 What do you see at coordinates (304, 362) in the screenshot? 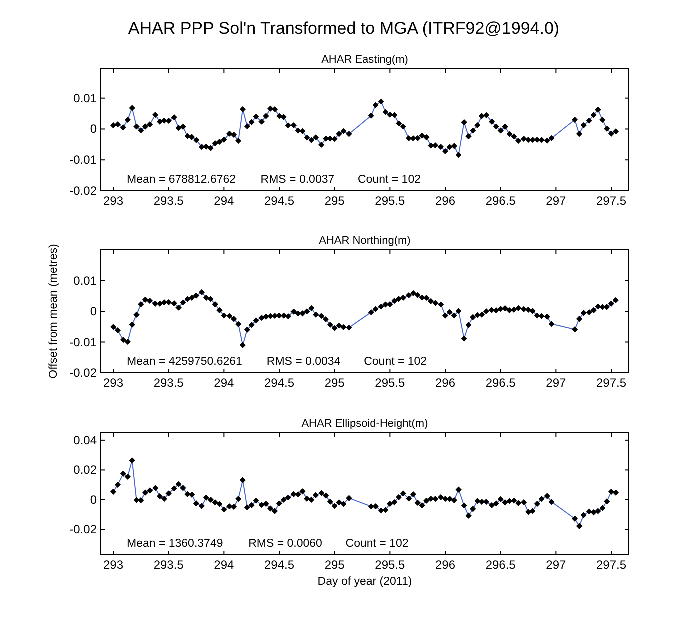
I see `annotation: RMS = 0.0034` at bounding box center [304, 362].